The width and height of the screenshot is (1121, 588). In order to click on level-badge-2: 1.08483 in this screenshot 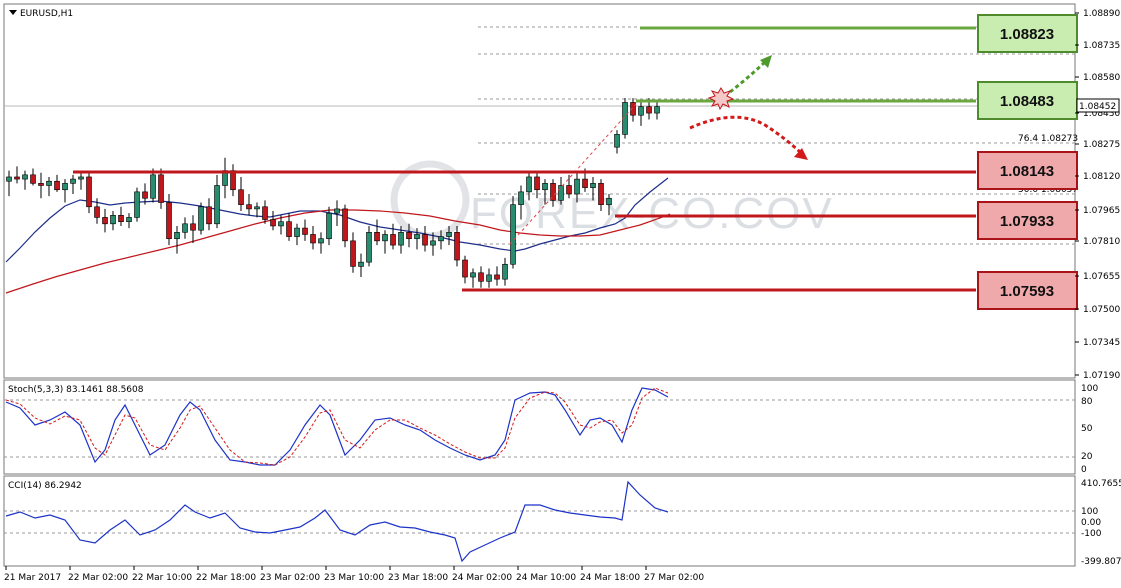, I will do `click(1027, 100)`.